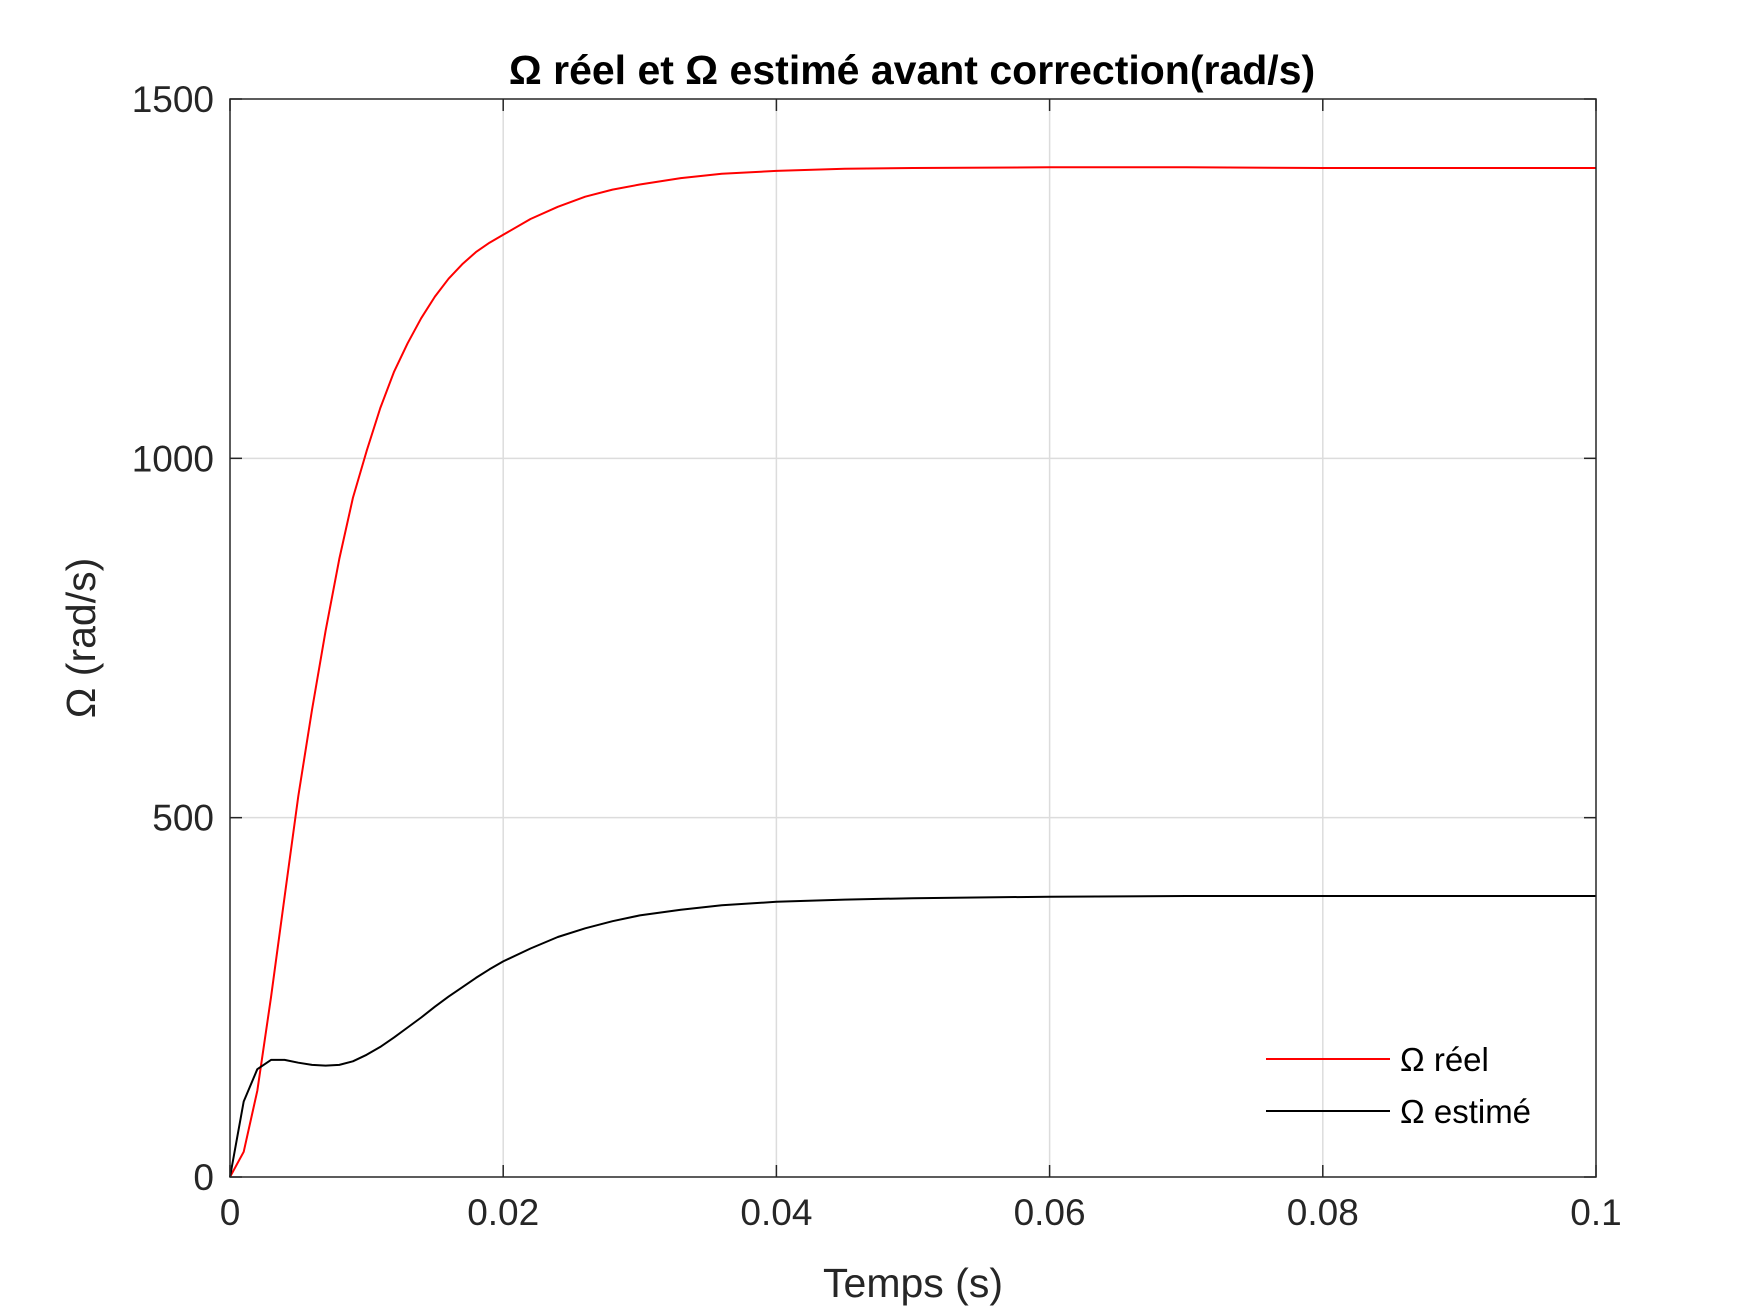 The width and height of the screenshot is (1750, 1313). What do you see at coordinates (173, 638) in the screenshot?
I see `y-tick-labels: 0 500 1000 1500` at bounding box center [173, 638].